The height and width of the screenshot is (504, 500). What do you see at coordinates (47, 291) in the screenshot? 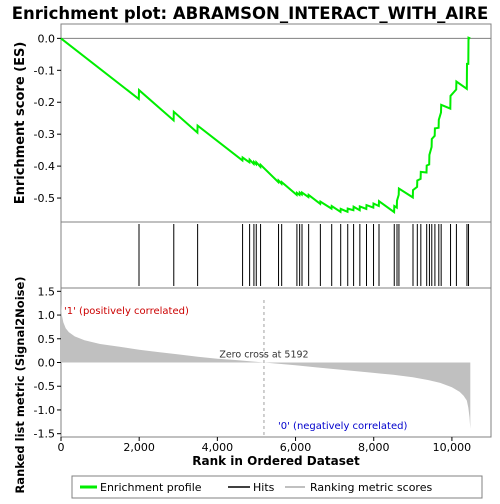
I see `metric-y-tick-label: 1.5` at bounding box center [47, 291].